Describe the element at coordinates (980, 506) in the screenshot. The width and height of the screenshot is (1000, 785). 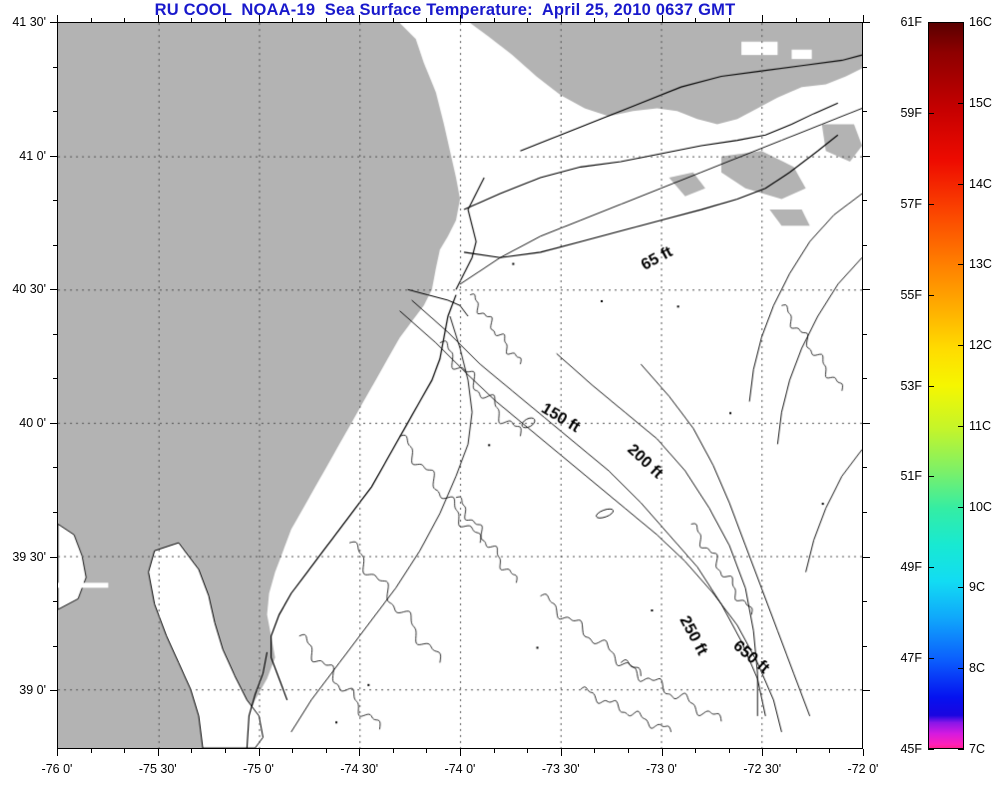
I see `colorbar-label-celsius: 10C` at that location.